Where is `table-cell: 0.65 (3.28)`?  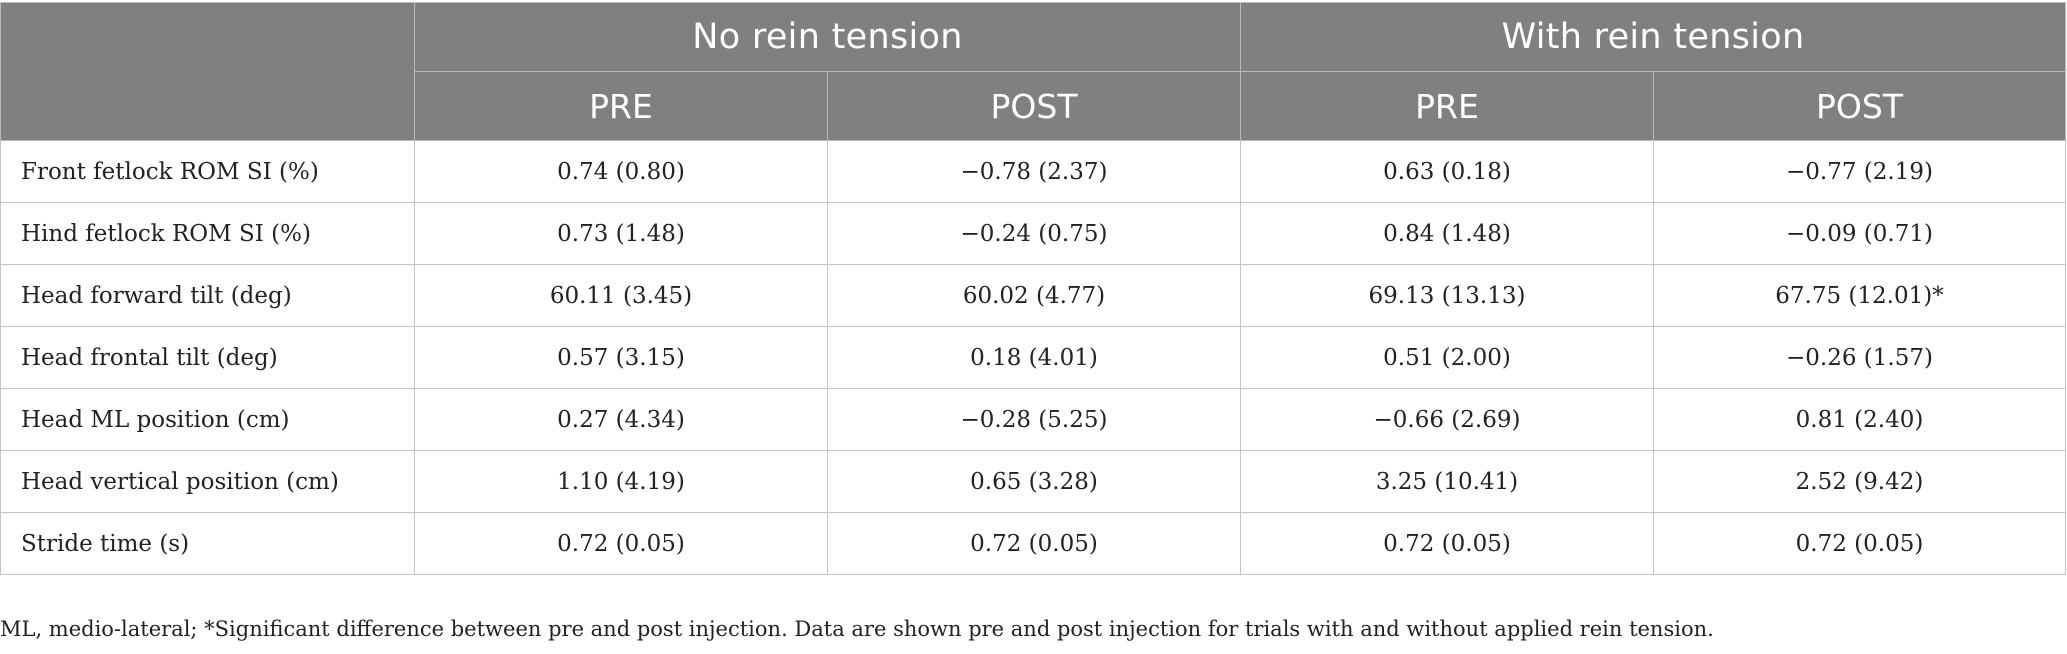 table-cell: 0.65 (3.28) is located at coordinates (1034, 481).